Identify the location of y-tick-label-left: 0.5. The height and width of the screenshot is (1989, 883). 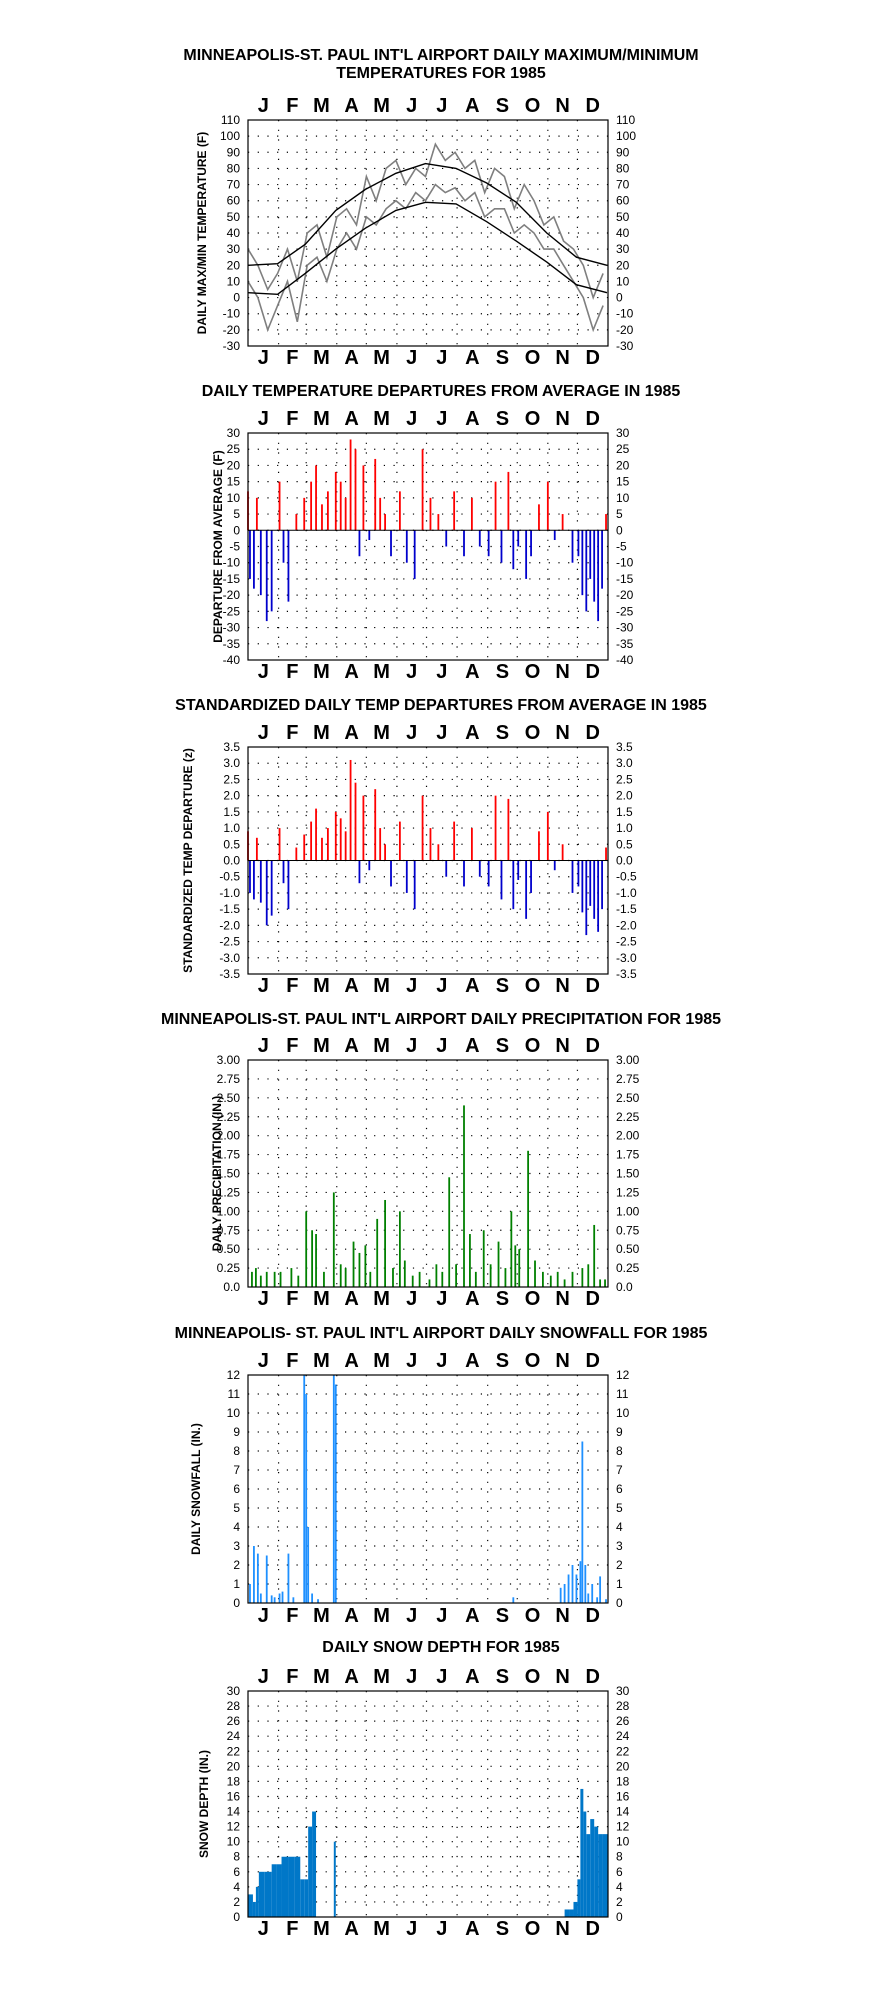
(231, 844).